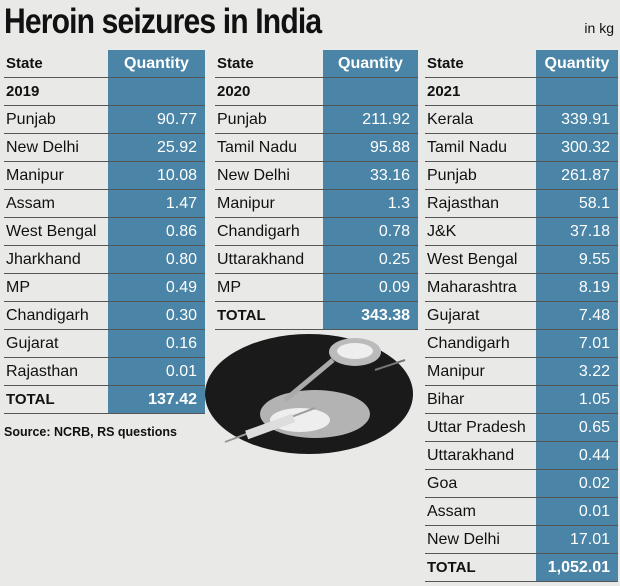 The height and width of the screenshot is (586, 620). Describe the element at coordinates (589, 539) in the screenshot. I see `quantity-cell: 17.01` at that location.